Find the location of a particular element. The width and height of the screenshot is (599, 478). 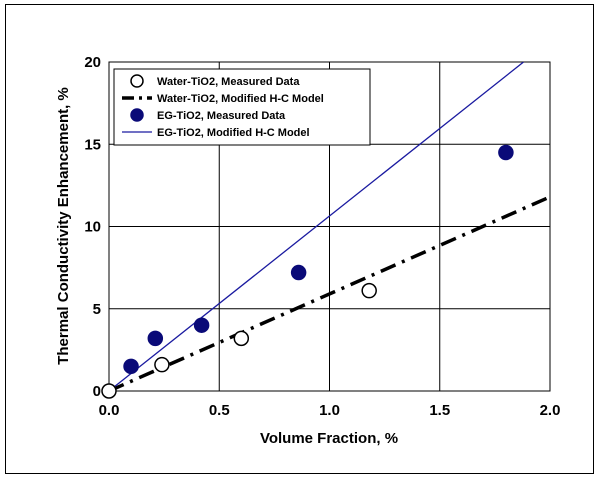

legend-label-3: EG-TiO2, Modified H-C Model is located at coordinates (233, 133).